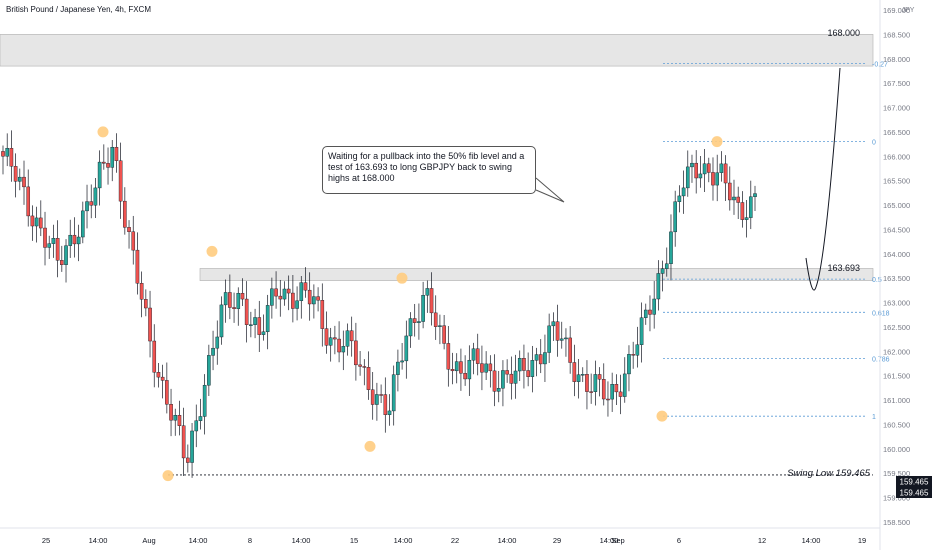 Image resolution: width=932 pixels, height=550 pixels. What do you see at coordinates (896, 181) in the screenshot?
I see `y-tick-label: 165.500` at bounding box center [896, 181].